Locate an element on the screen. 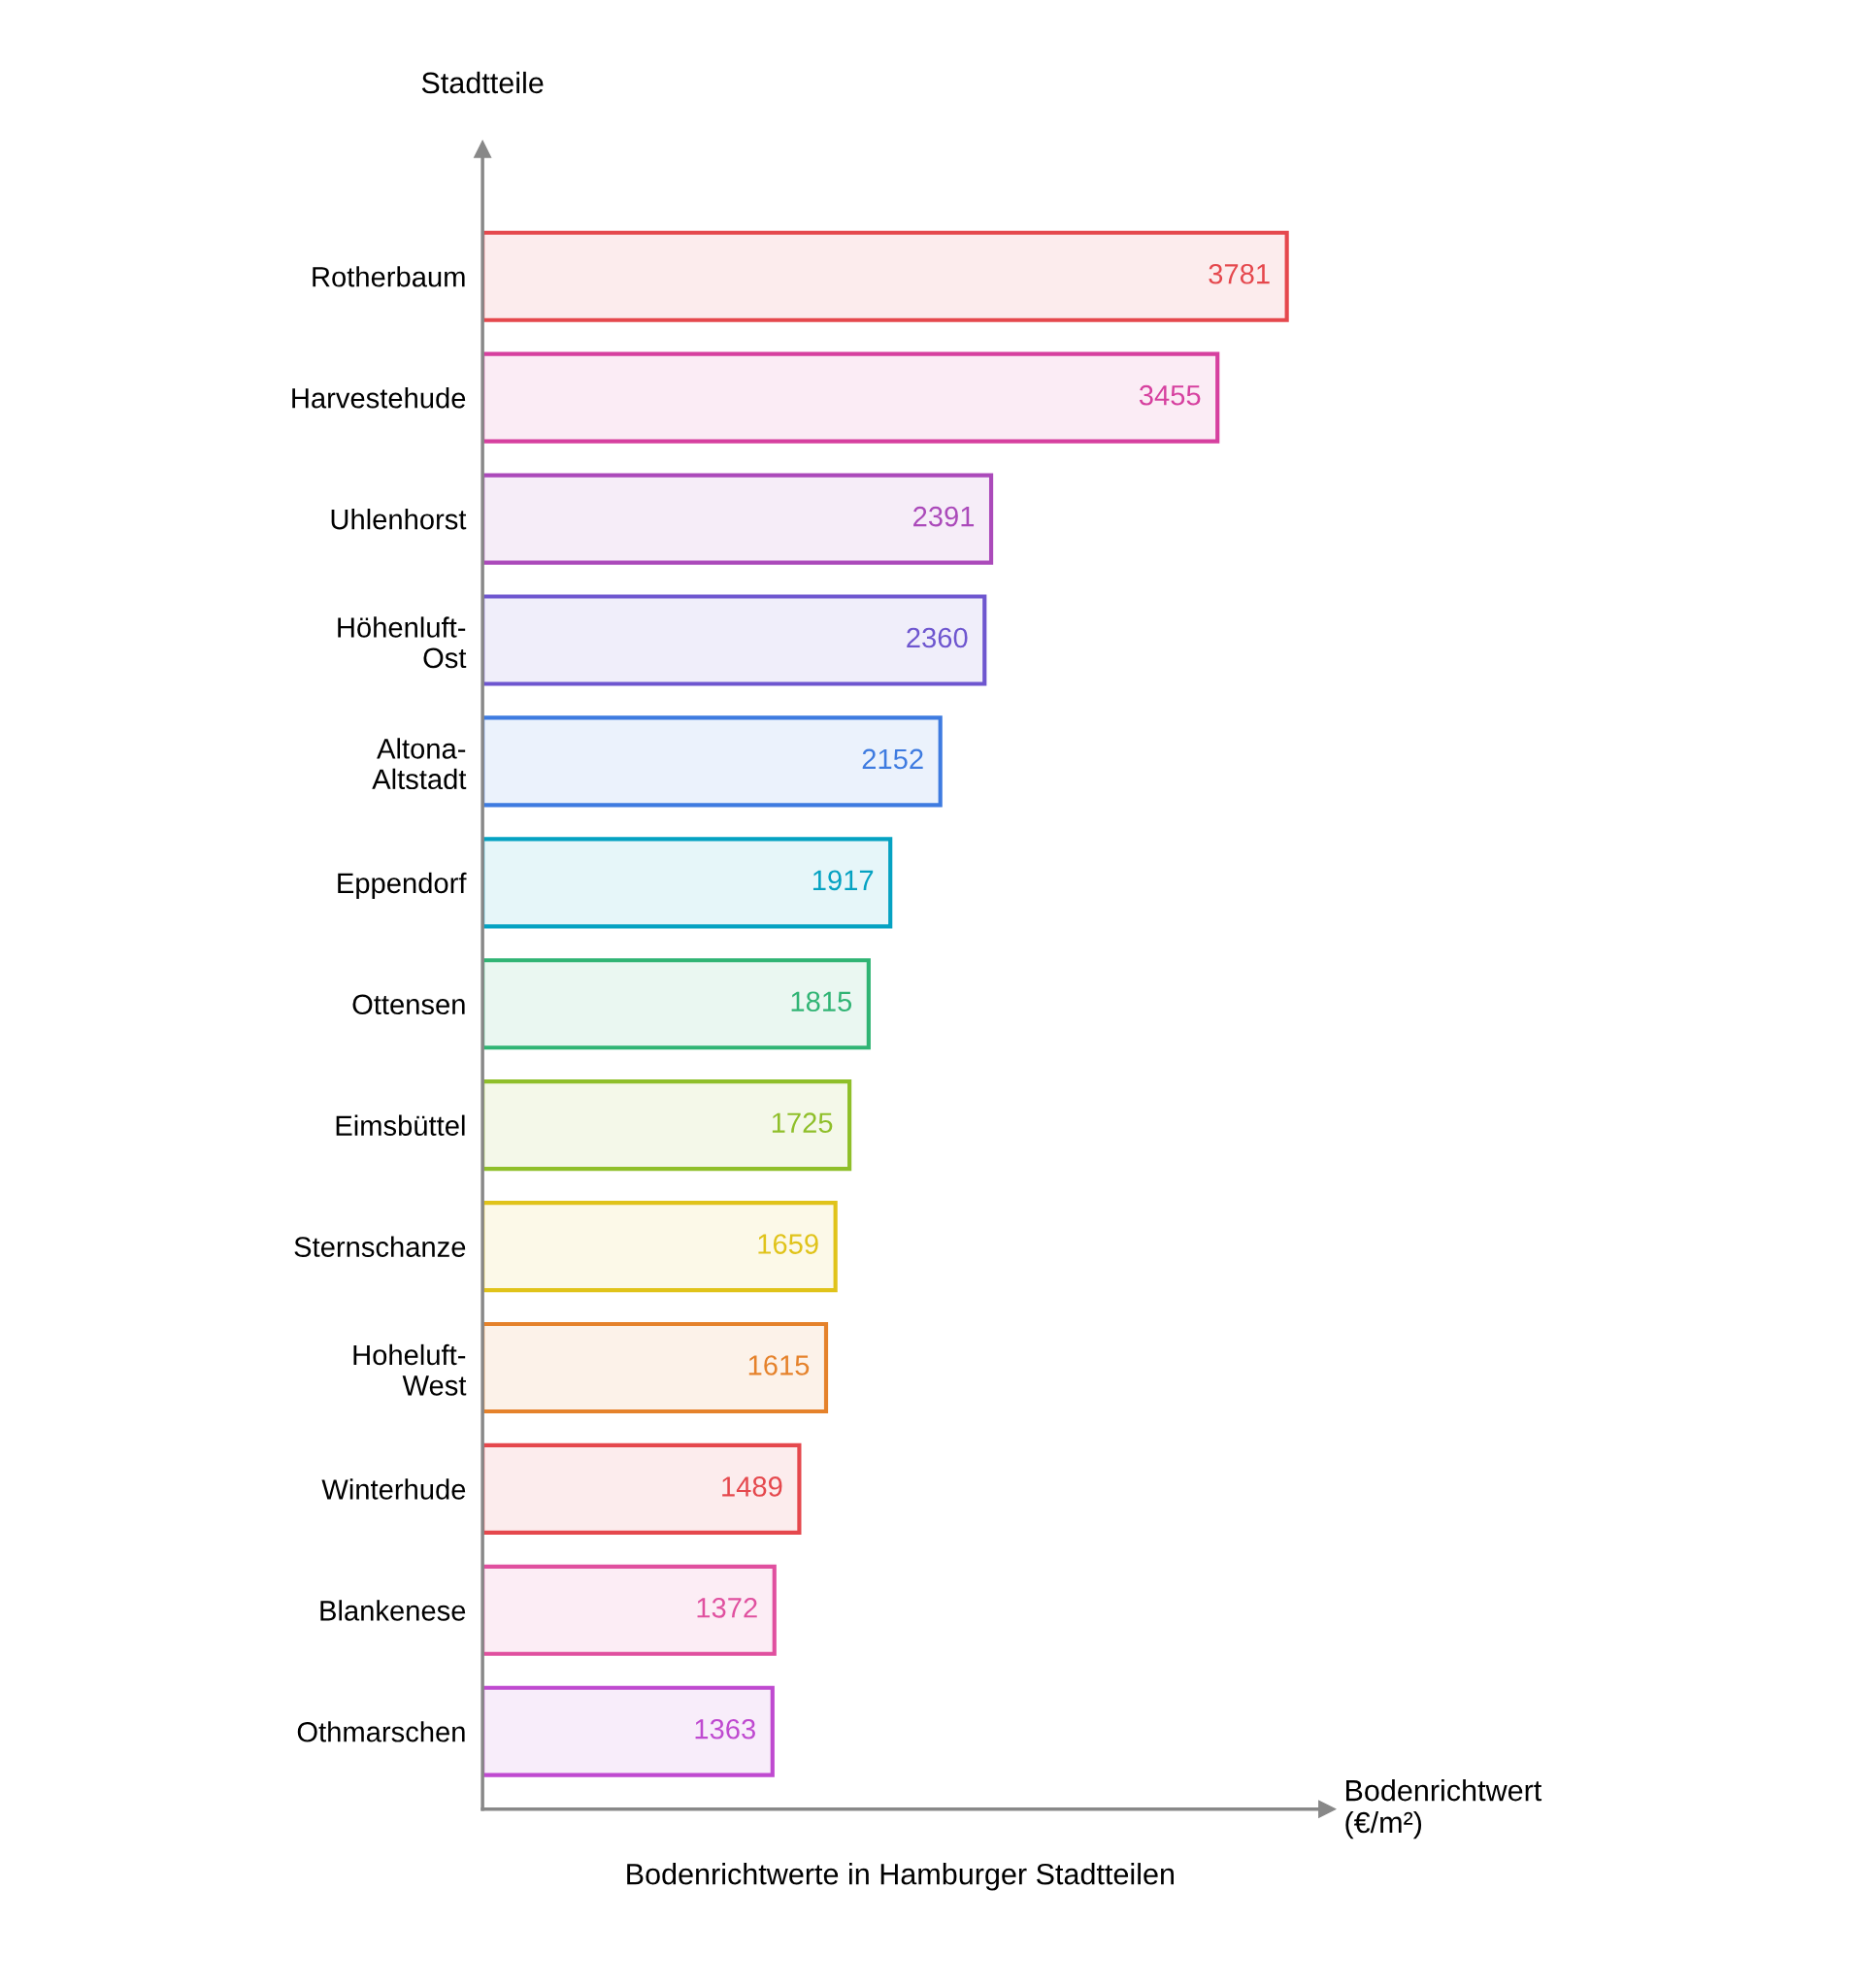  data-label: 1363 is located at coordinates (725, 1729).